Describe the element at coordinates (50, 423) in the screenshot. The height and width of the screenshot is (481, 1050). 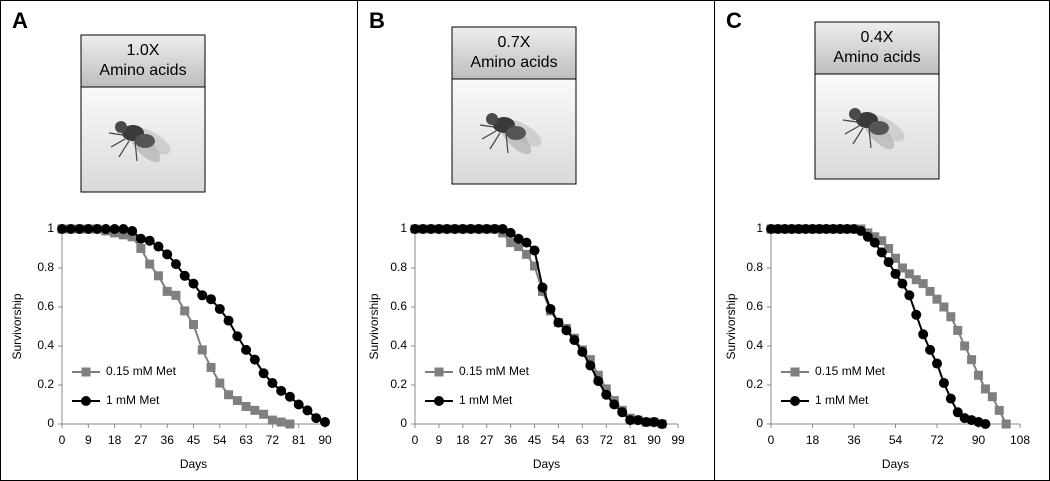
I see `y-tick-label: 0` at that location.